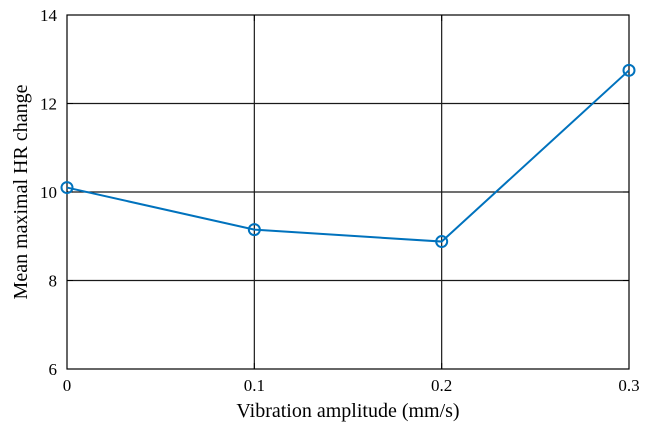 The width and height of the screenshot is (648, 427). What do you see at coordinates (254, 385) in the screenshot?
I see `x-tick-label: 0.1` at bounding box center [254, 385].